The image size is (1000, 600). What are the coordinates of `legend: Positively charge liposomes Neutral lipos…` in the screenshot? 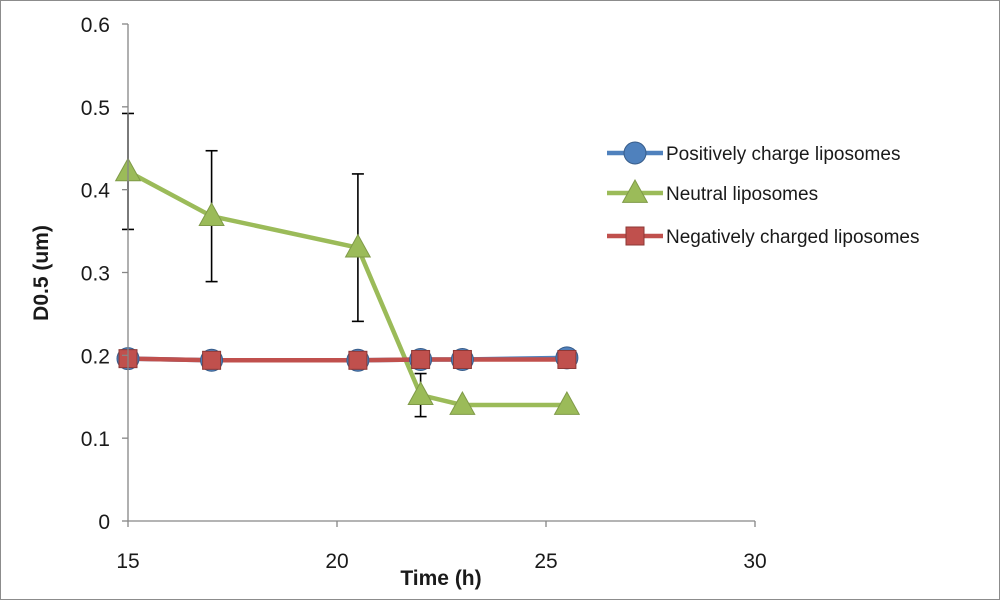 It's located at (763, 194).